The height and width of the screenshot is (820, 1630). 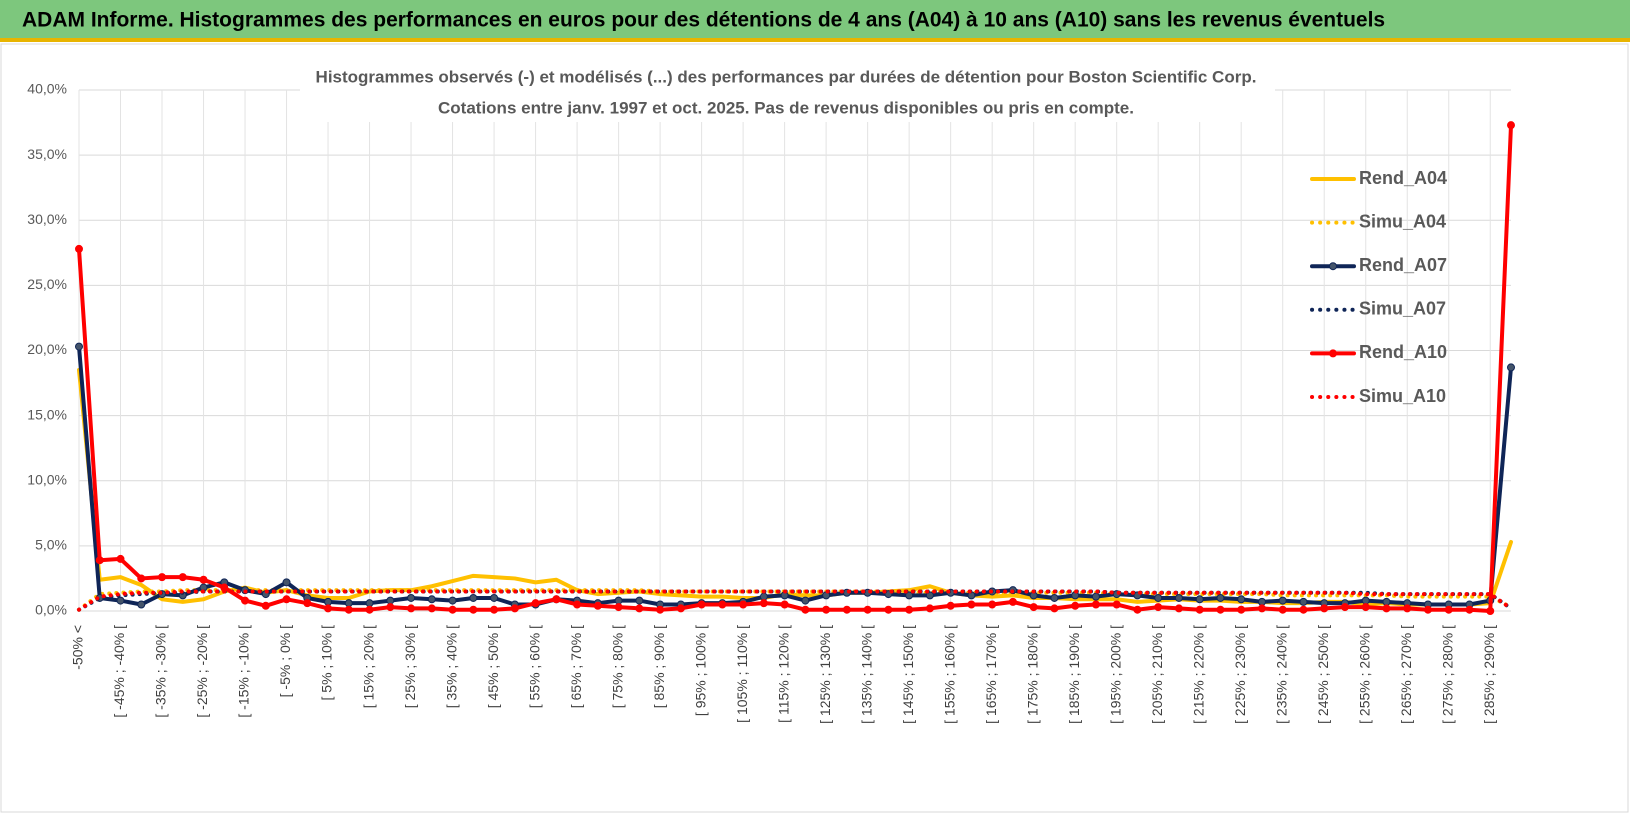 What do you see at coordinates (783, 674) in the screenshot?
I see `x-tick-label: [ 115% ; 120% [` at bounding box center [783, 674].